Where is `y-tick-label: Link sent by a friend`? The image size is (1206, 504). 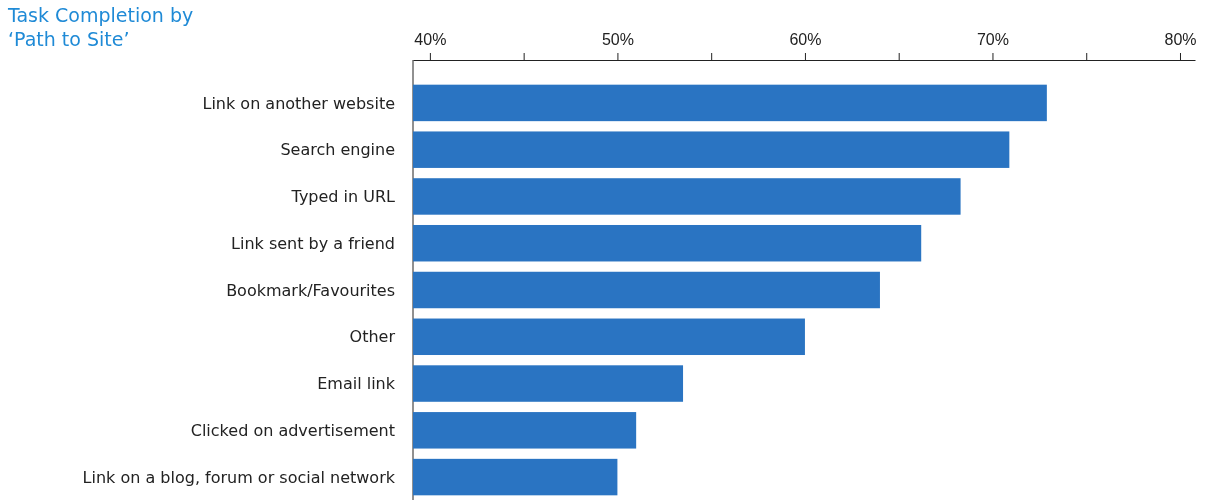 y-tick-label: Link sent by a friend is located at coordinates (313, 243).